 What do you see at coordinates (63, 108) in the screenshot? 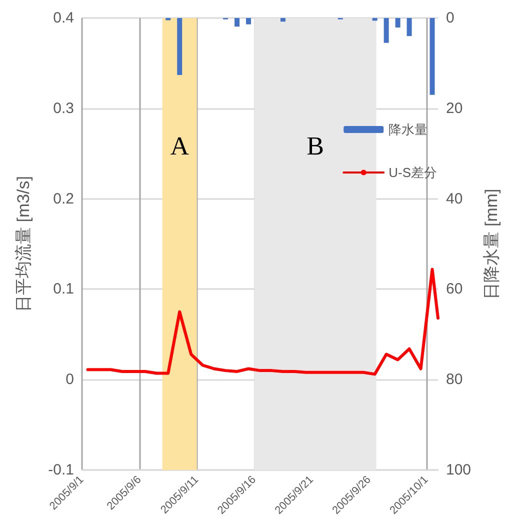
I see `y-tick-label: 0.3` at bounding box center [63, 108].